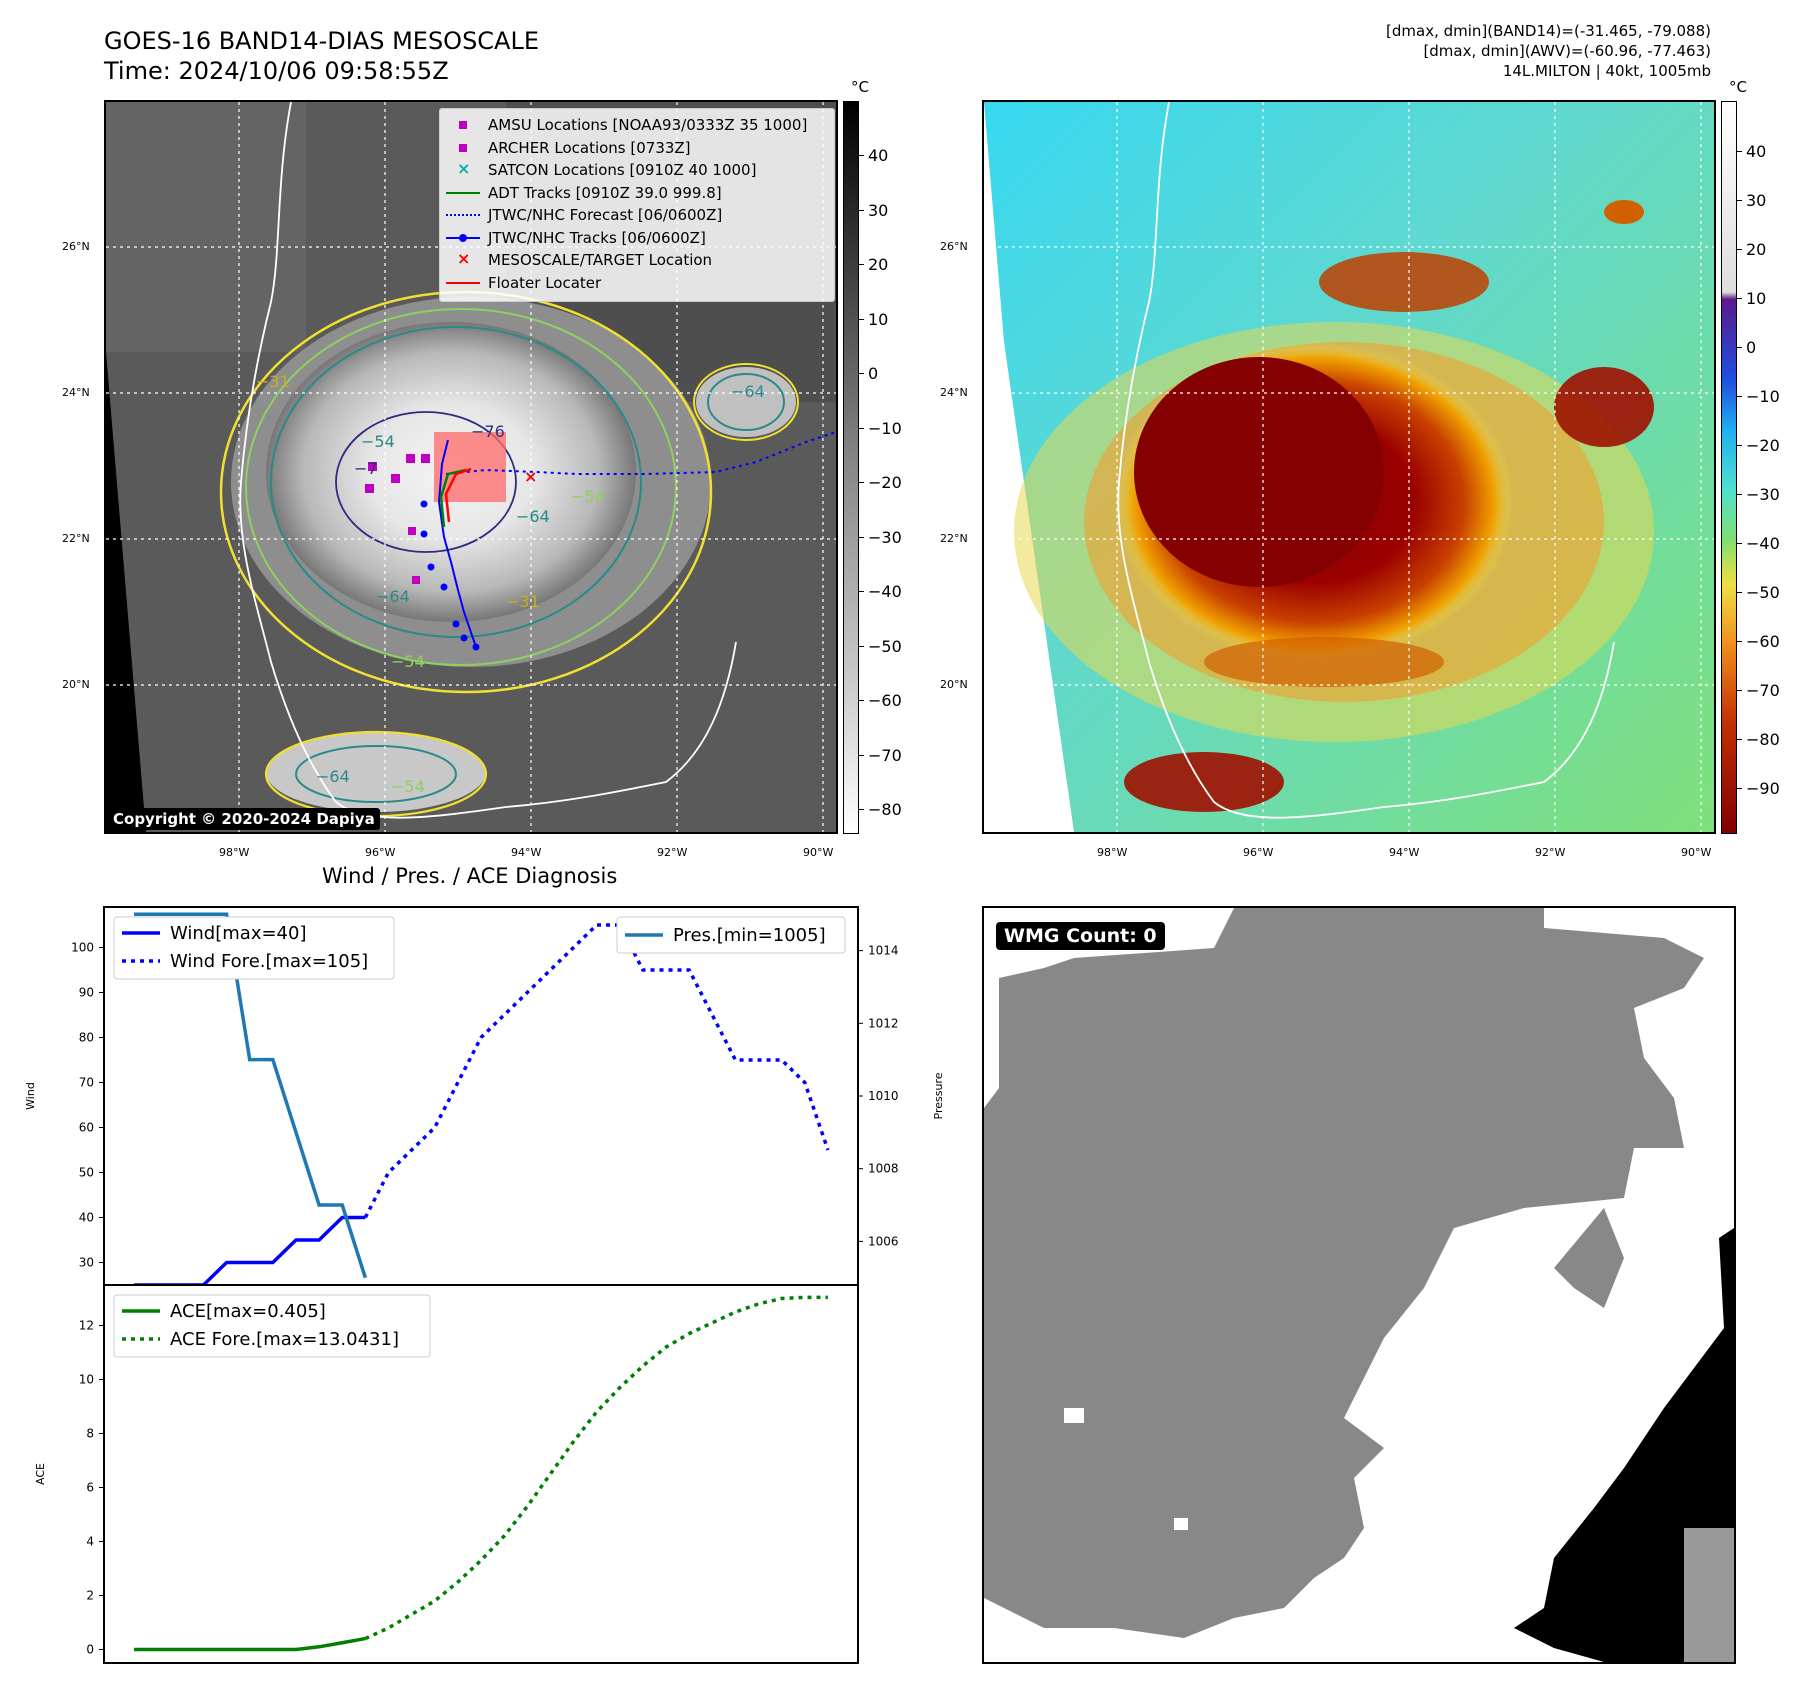 The height and width of the screenshot is (1690, 1797). What do you see at coordinates (1258, 852) in the screenshot?
I see `lon-label: 96°W` at bounding box center [1258, 852].